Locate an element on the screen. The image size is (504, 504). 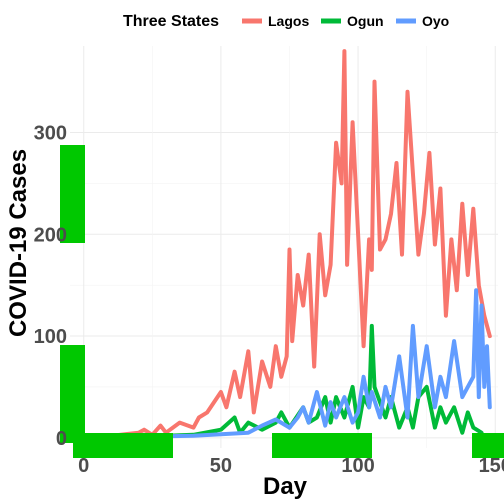
overlay-block-bottom-middle is located at coordinates (322, 445).